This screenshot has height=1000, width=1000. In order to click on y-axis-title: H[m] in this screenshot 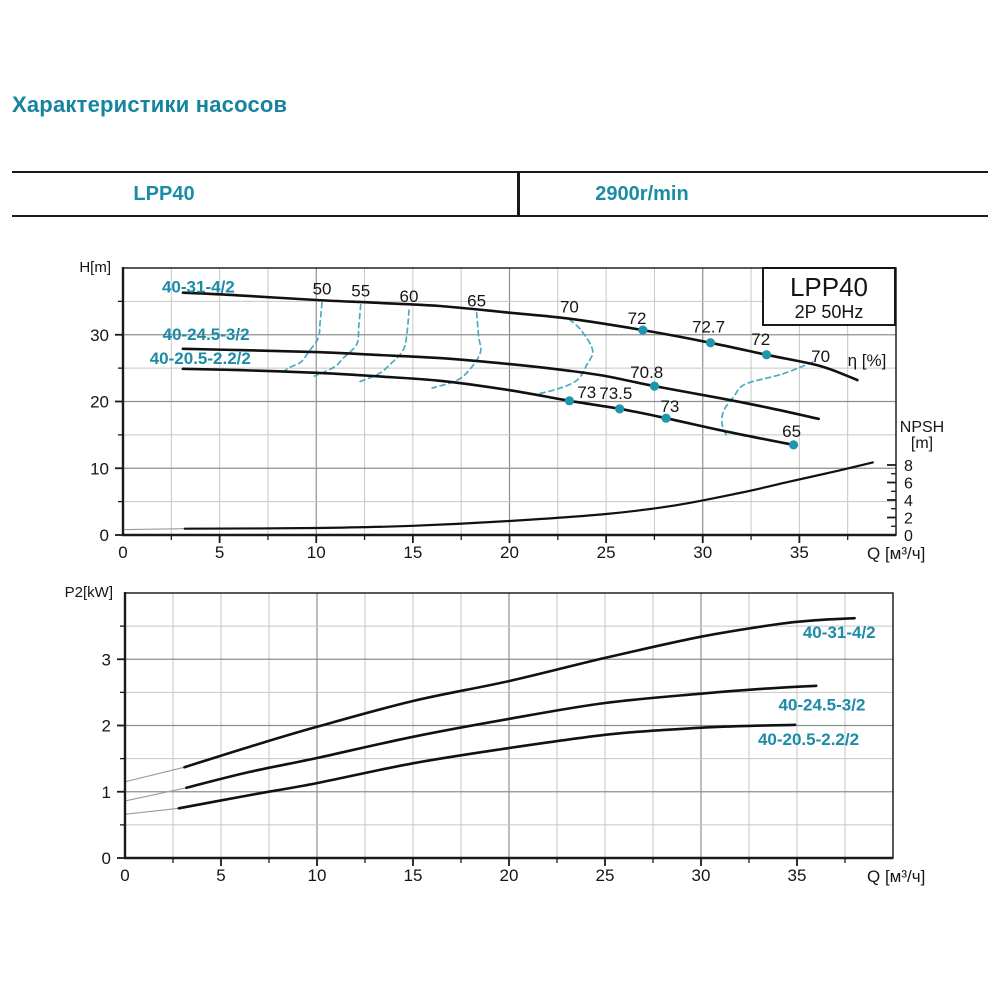, I will do `click(95, 267)`.